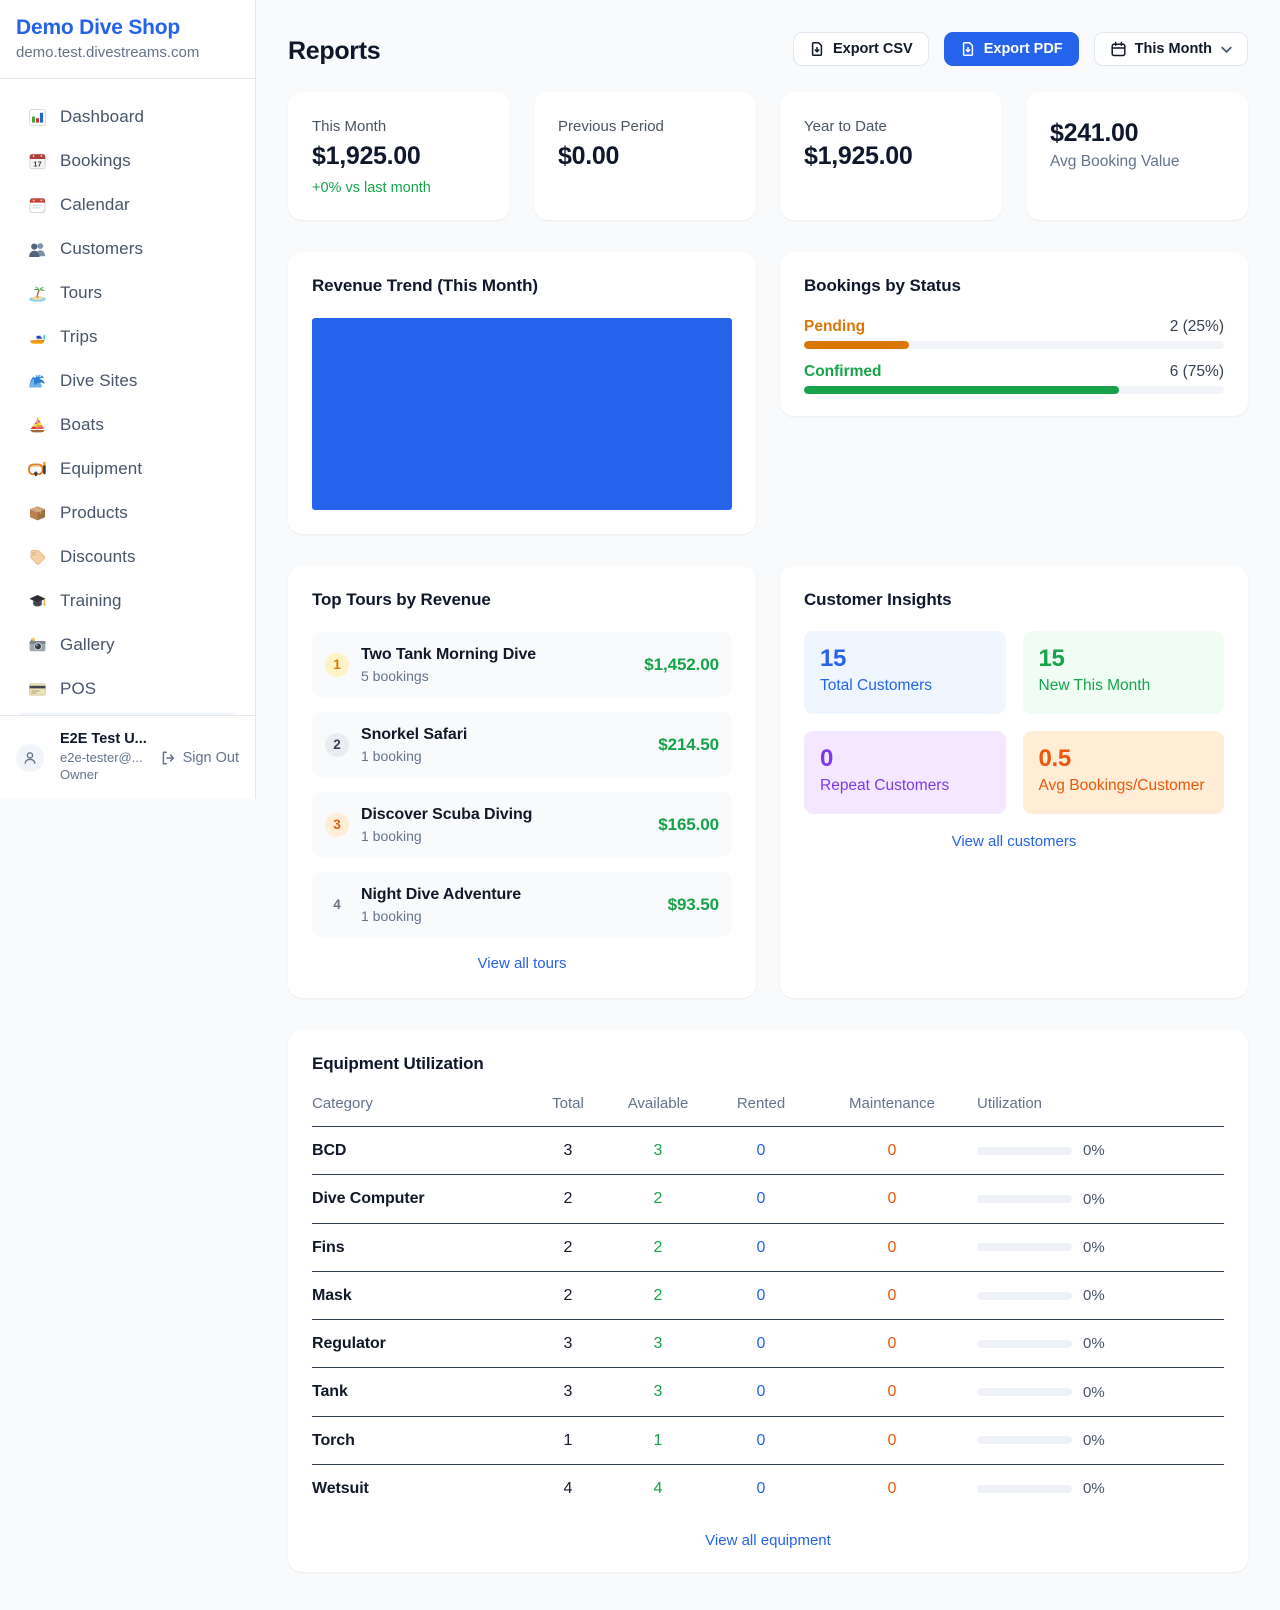 The height and width of the screenshot is (1610, 1280). What do you see at coordinates (37, 163) in the screenshot?
I see `svg-text: 17` at bounding box center [37, 163].